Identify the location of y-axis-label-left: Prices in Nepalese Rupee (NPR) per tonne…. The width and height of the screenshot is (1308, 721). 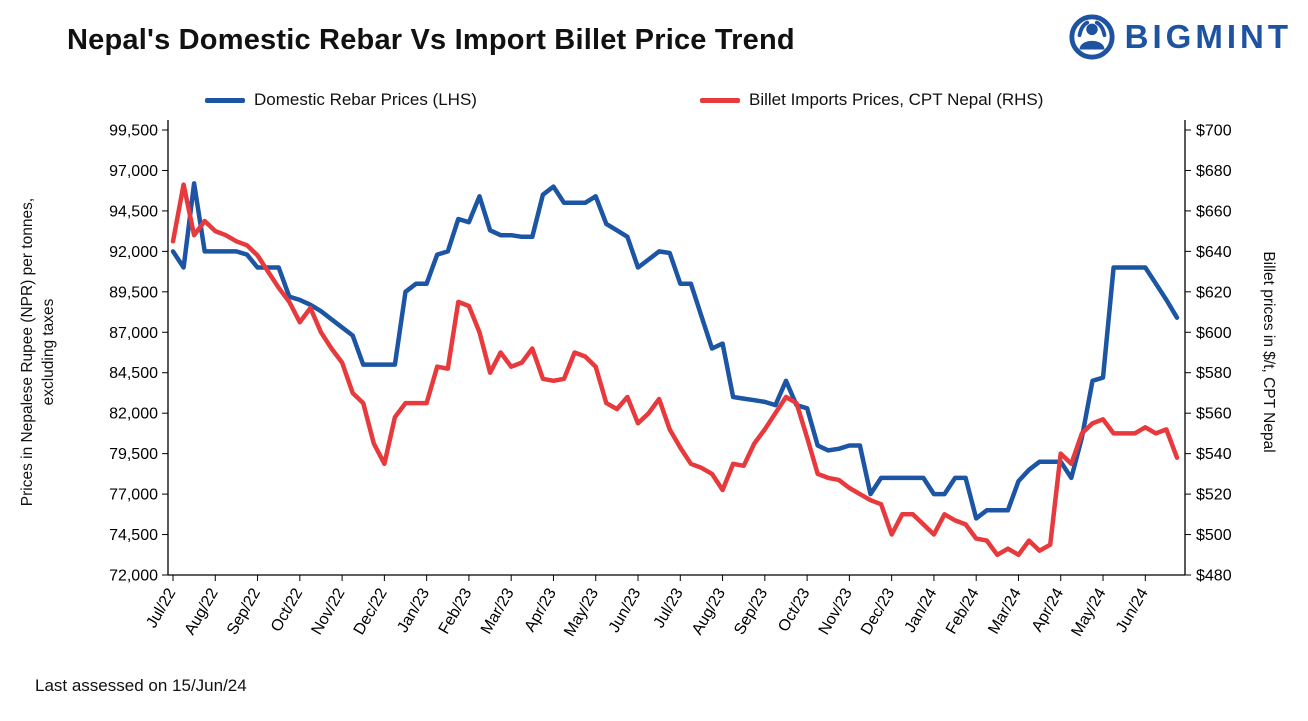
(40, 352).